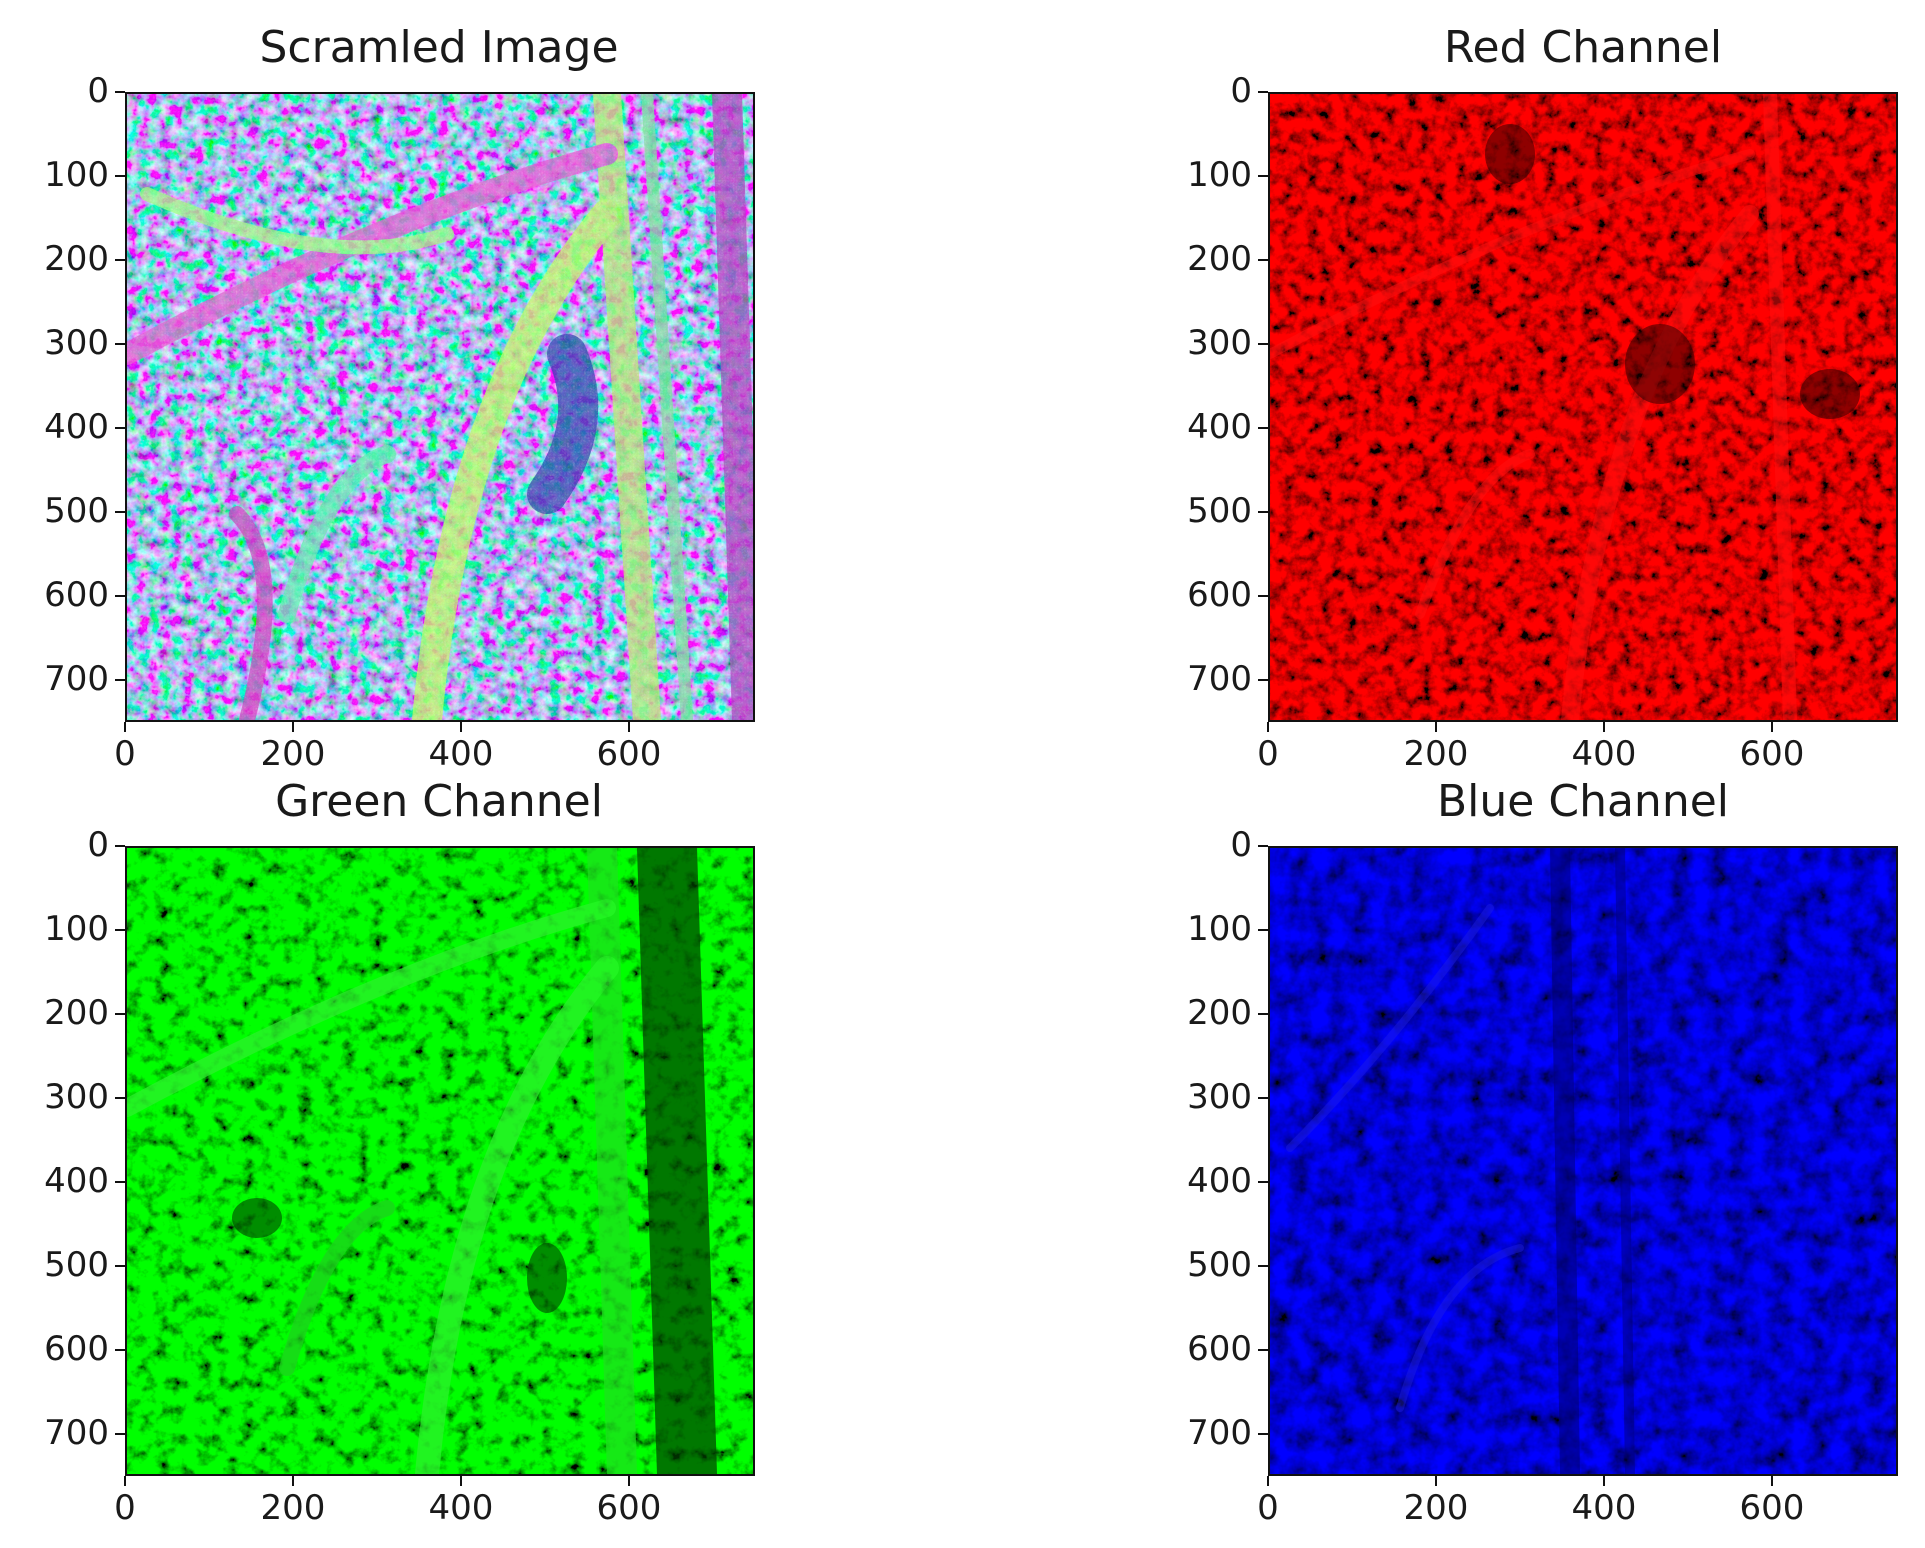 This screenshot has width=1925, height=1548. I want to click on blue-channel-image, so click(1583, 1161).